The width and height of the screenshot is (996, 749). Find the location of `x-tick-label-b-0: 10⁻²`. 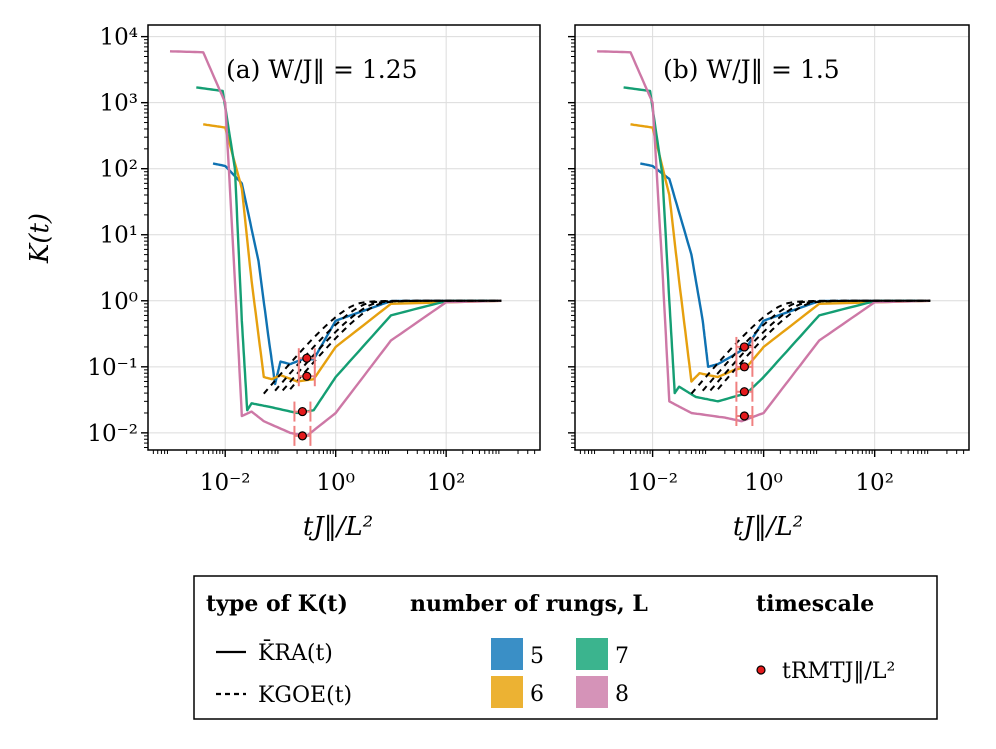

x-tick-label-b-0: 10⁻² is located at coordinates (652, 483).